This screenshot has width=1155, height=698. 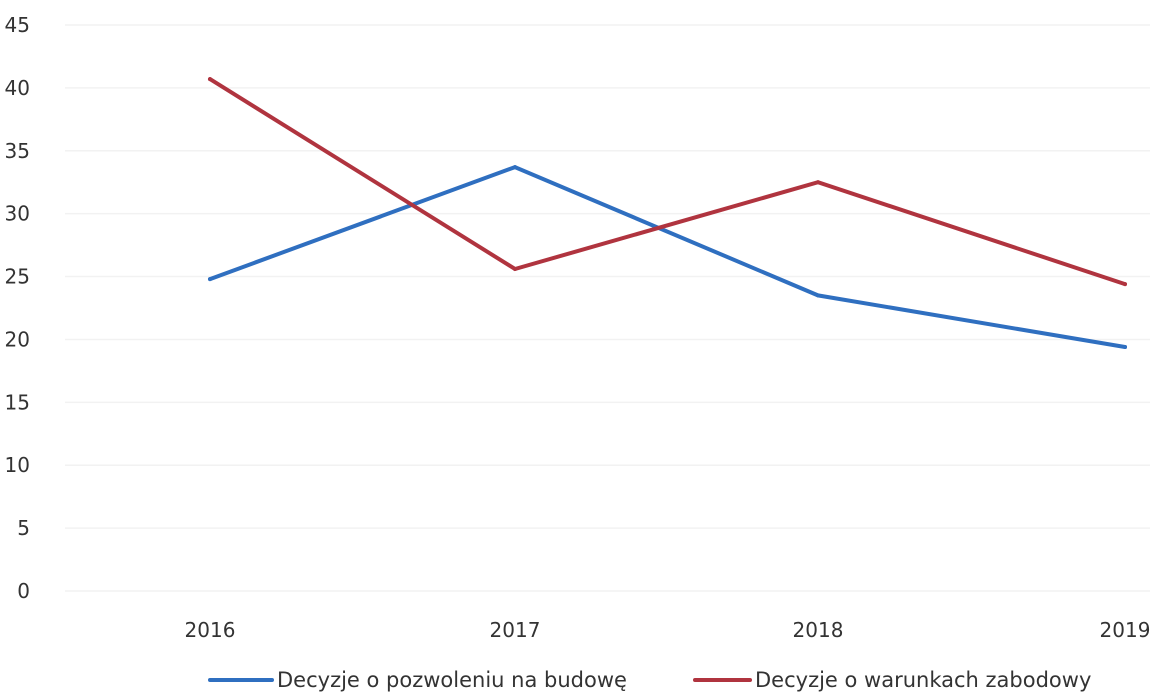 What do you see at coordinates (923, 680) in the screenshot?
I see `legend-label: Decyzje o warunkach zabodowy` at bounding box center [923, 680].